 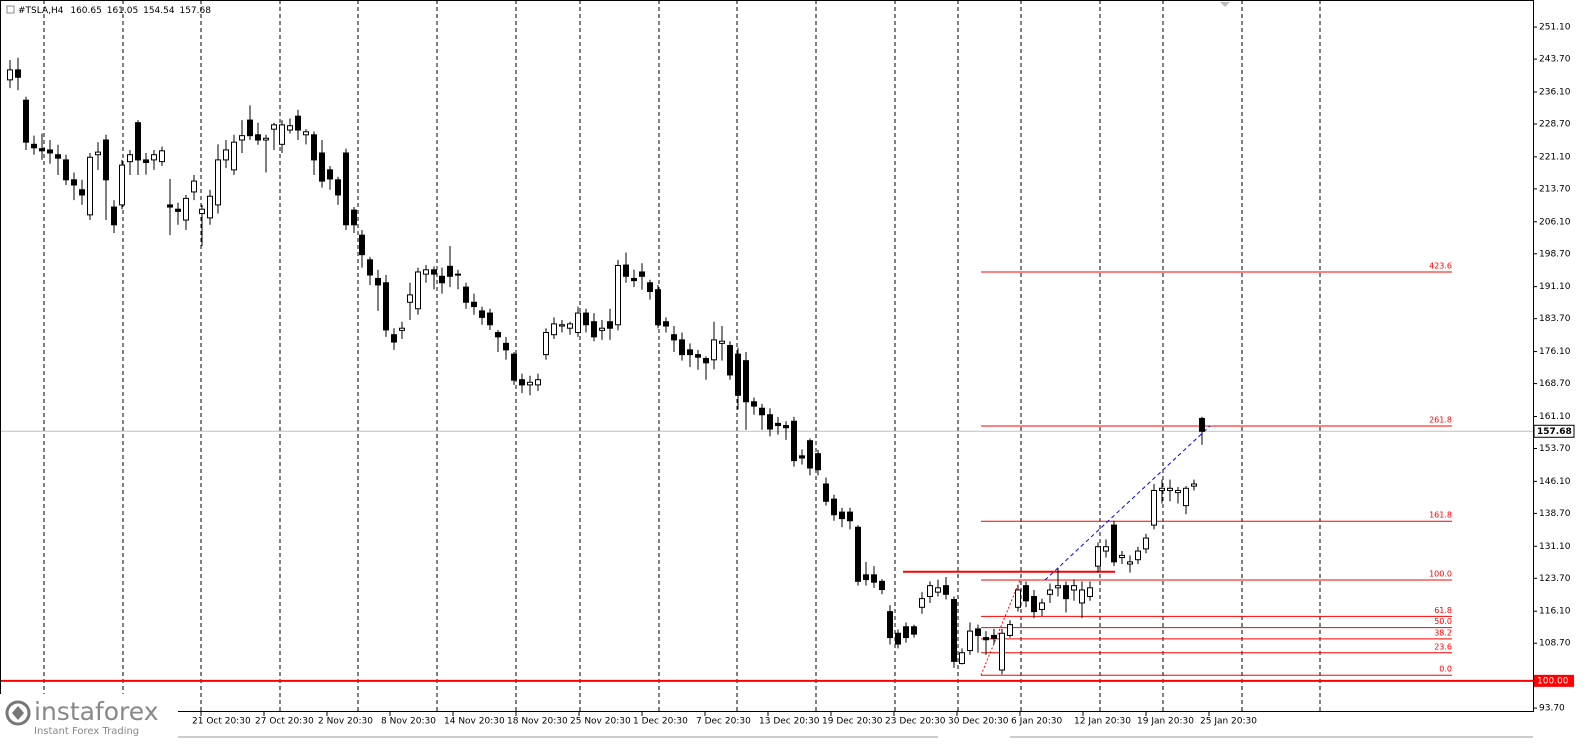 What do you see at coordinates (221, 722) in the screenshot?
I see `x-tick-label: 21 Oct 20:30` at bounding box center [221, 722].